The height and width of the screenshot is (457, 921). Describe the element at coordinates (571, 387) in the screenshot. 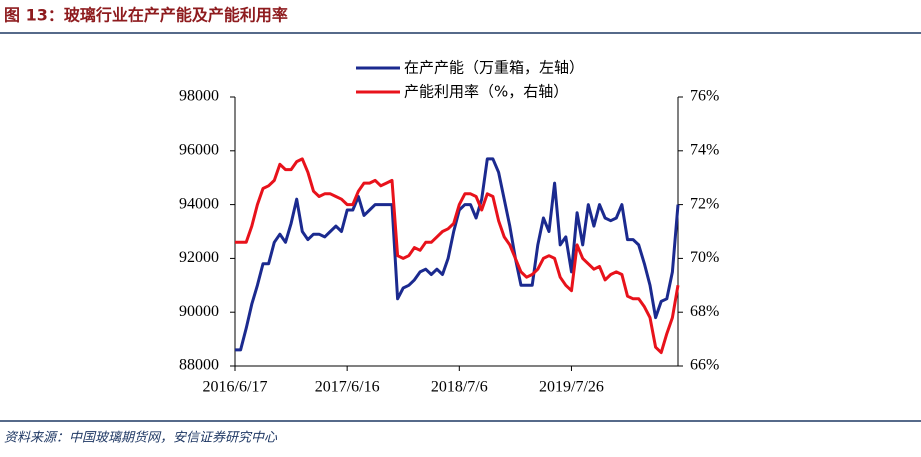

I see `x-tick-label: 2019/7/26` at that location.